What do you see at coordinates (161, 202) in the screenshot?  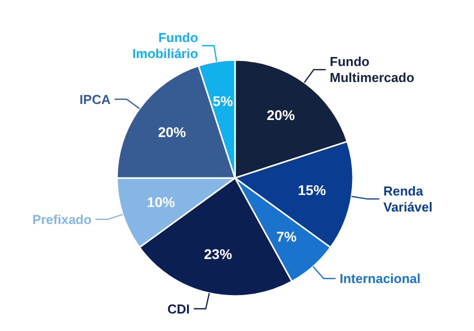 I see `data-label: 10%` at bounding box center [161, 202].